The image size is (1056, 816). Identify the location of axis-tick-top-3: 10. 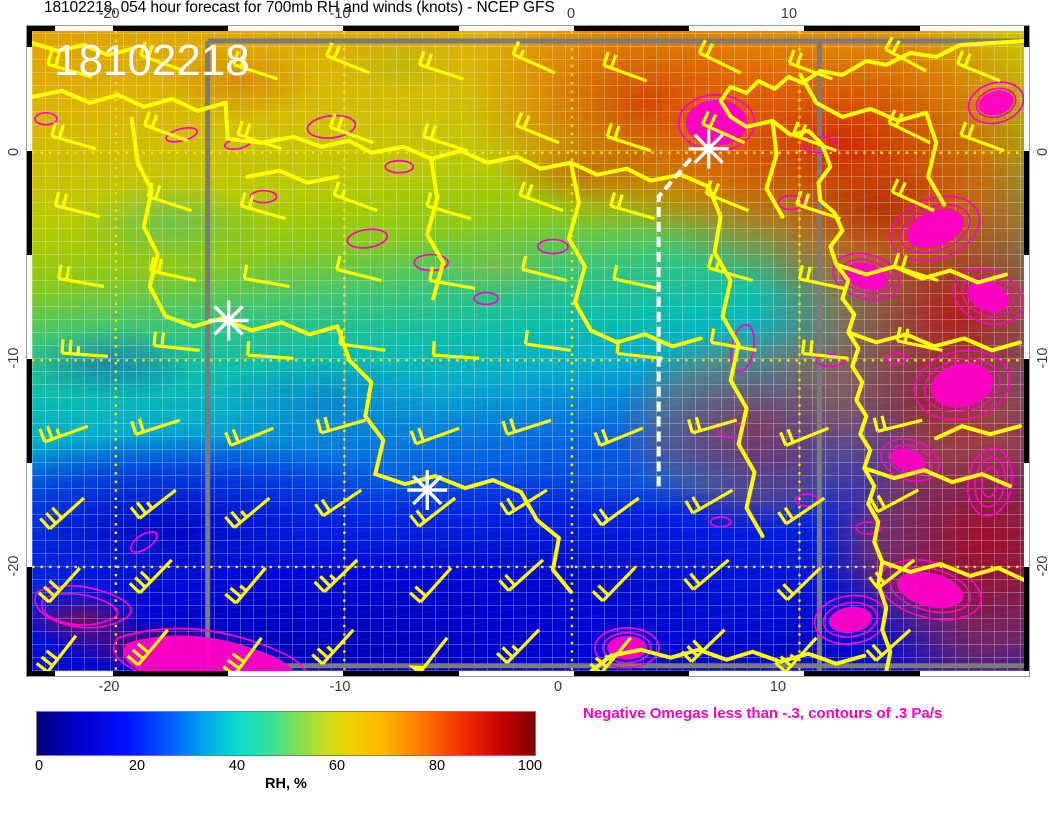
(789, 14).